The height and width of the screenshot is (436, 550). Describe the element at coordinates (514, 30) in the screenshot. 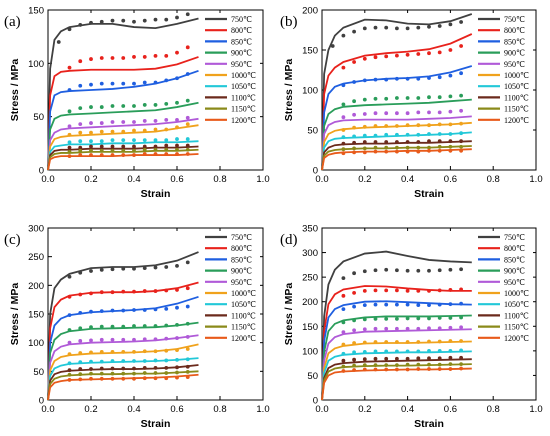

I see `legend-label: 800℃` at that location.